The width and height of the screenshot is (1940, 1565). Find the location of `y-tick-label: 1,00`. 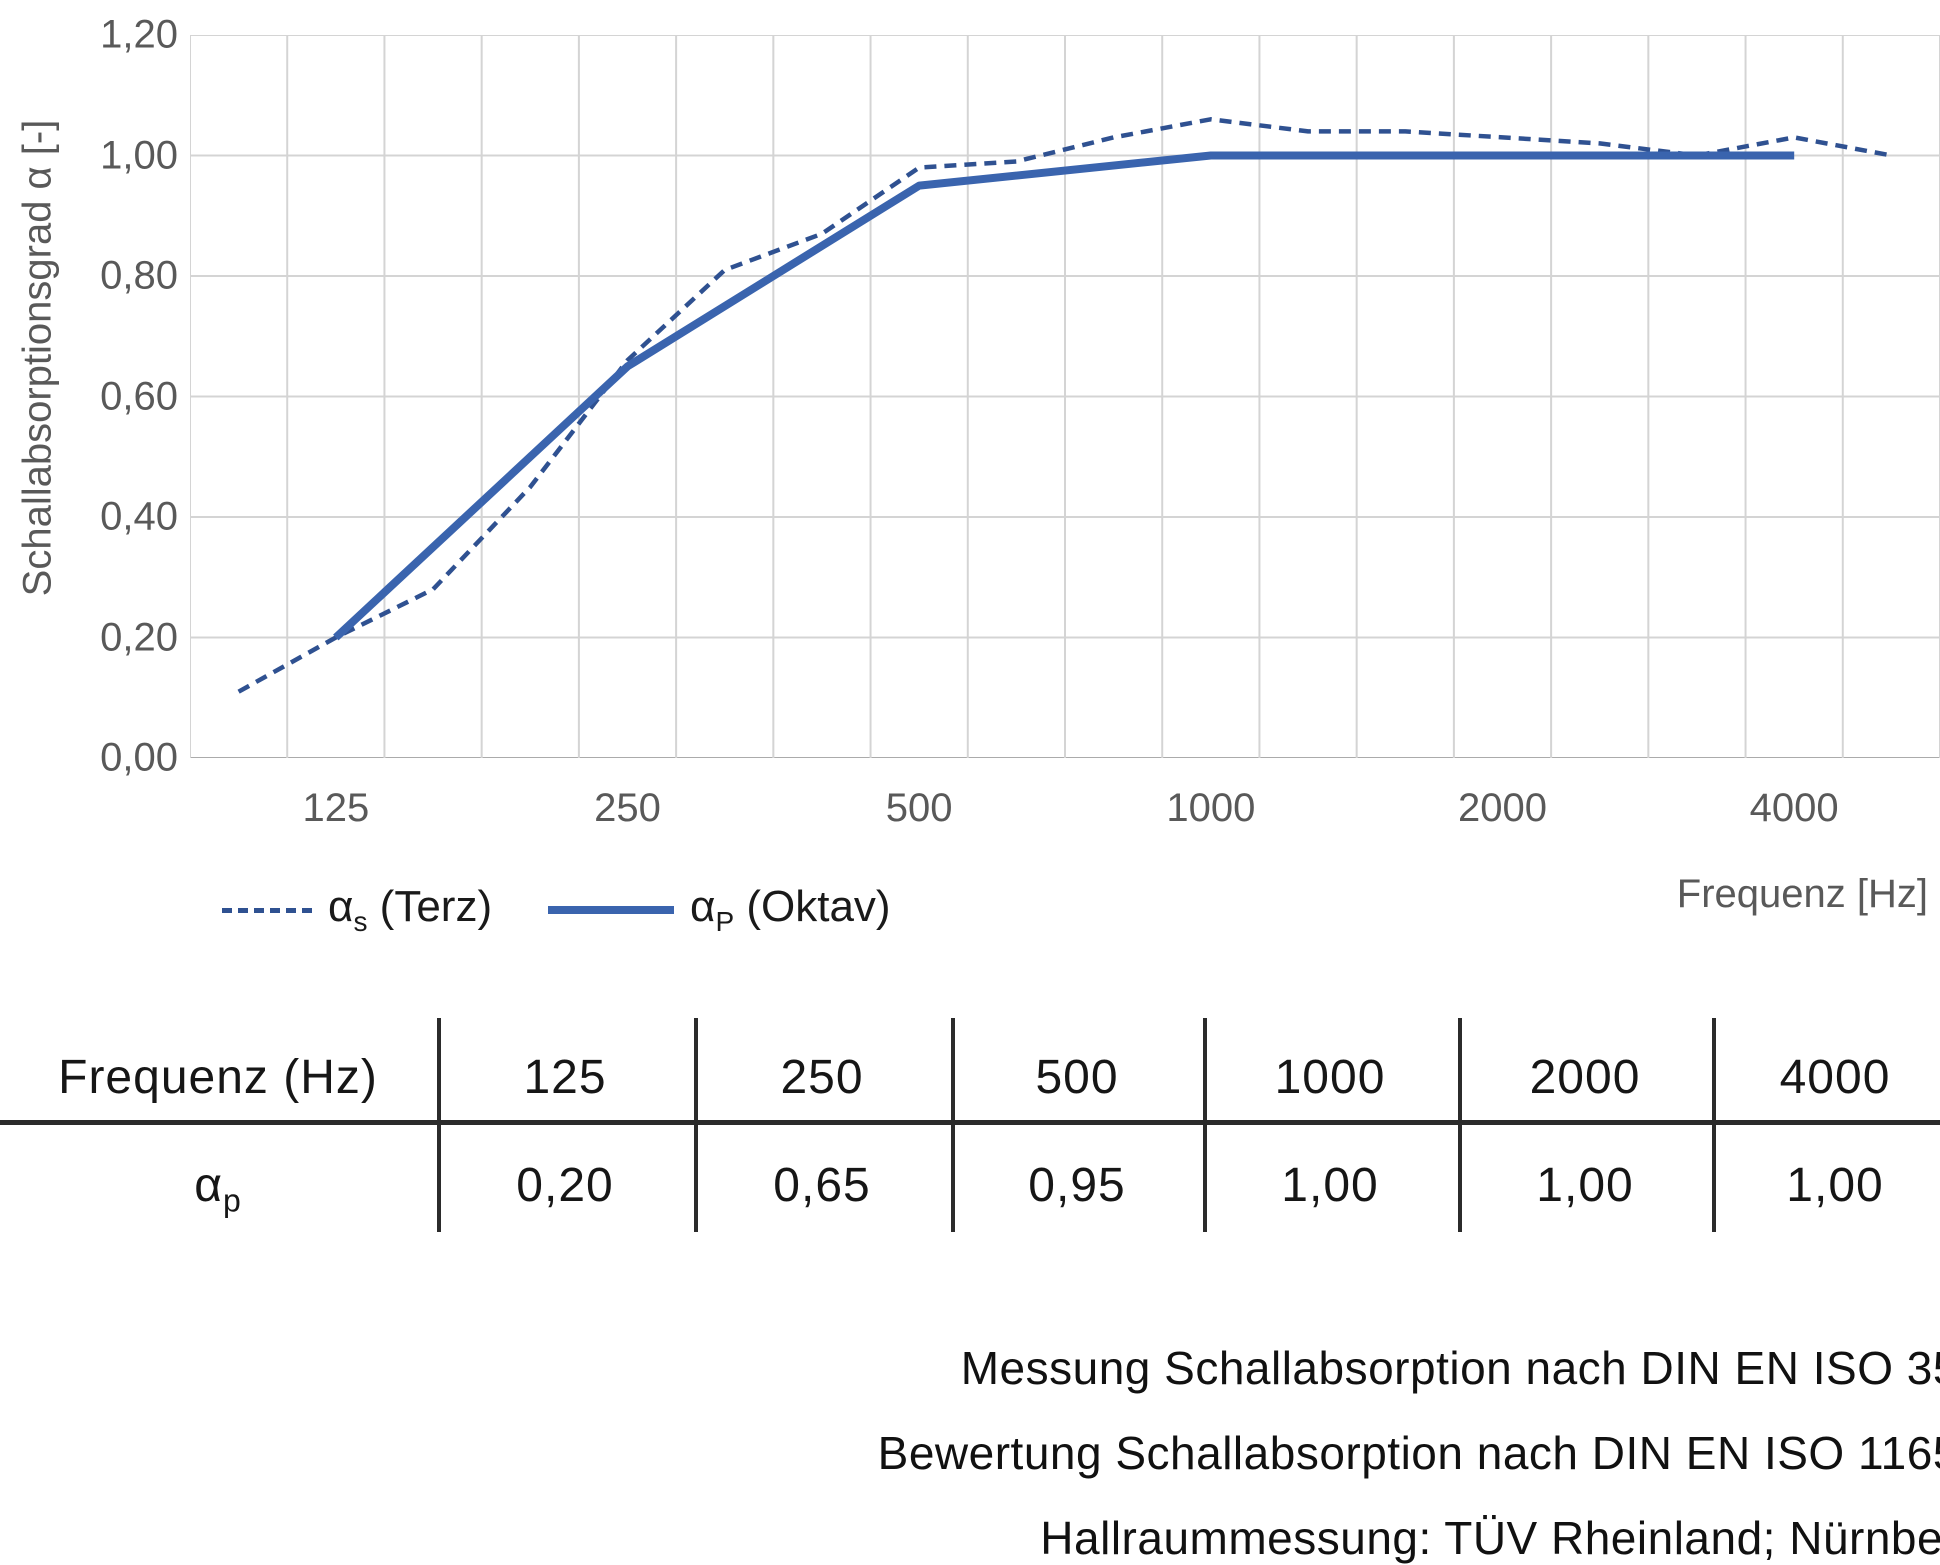

y-tick-label: 1,00 is located at coordinates (139, 155).